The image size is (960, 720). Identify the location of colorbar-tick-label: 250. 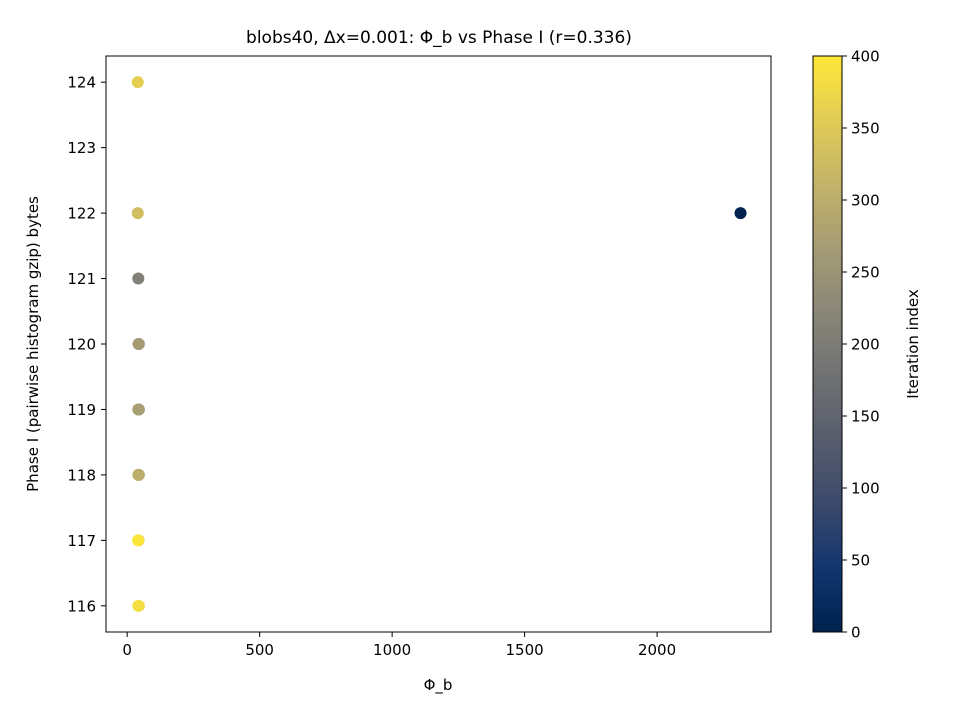
(865, 273).